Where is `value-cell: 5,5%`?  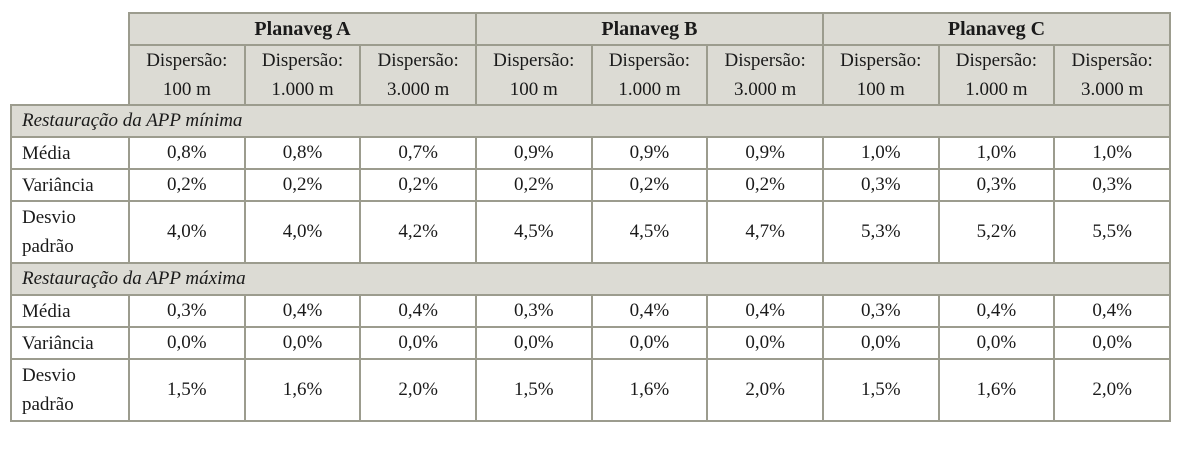
value-cell: 5,5% is located at coordinates (1112, 232).